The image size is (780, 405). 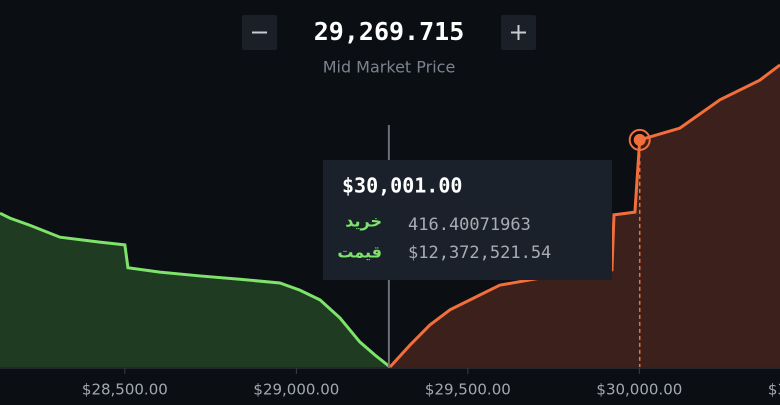 What do you see at coordinates (125, 390) in the screenshot?
I see `x-tick-label: $28,500.00` at bounding box center [125, 390].